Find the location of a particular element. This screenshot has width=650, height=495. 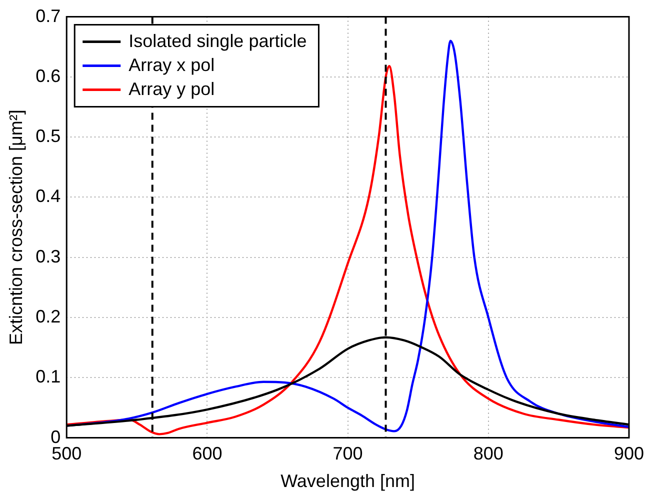

y-tick-label: 0.4 is located at coordinates (48, 196).